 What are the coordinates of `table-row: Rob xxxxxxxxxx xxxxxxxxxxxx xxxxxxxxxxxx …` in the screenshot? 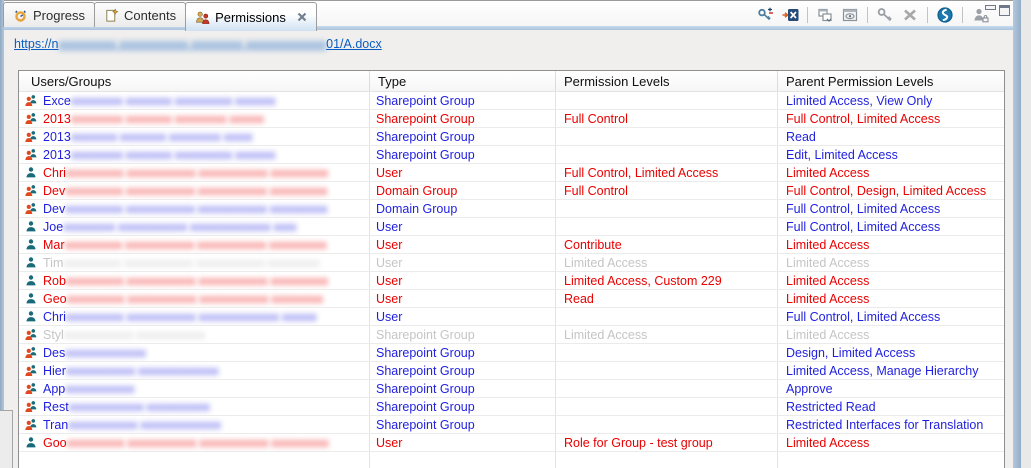 It's located at (511, 281).